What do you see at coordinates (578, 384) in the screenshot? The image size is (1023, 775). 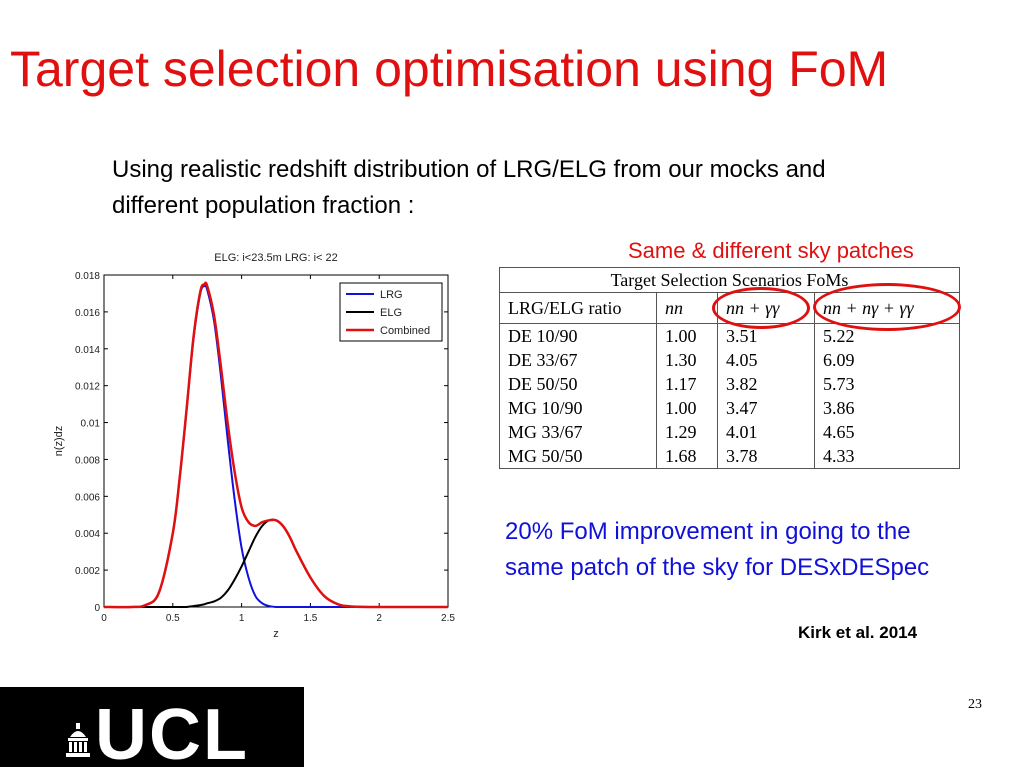 I see `table-cell: DE 50/50` at bounding box center [578, 384].